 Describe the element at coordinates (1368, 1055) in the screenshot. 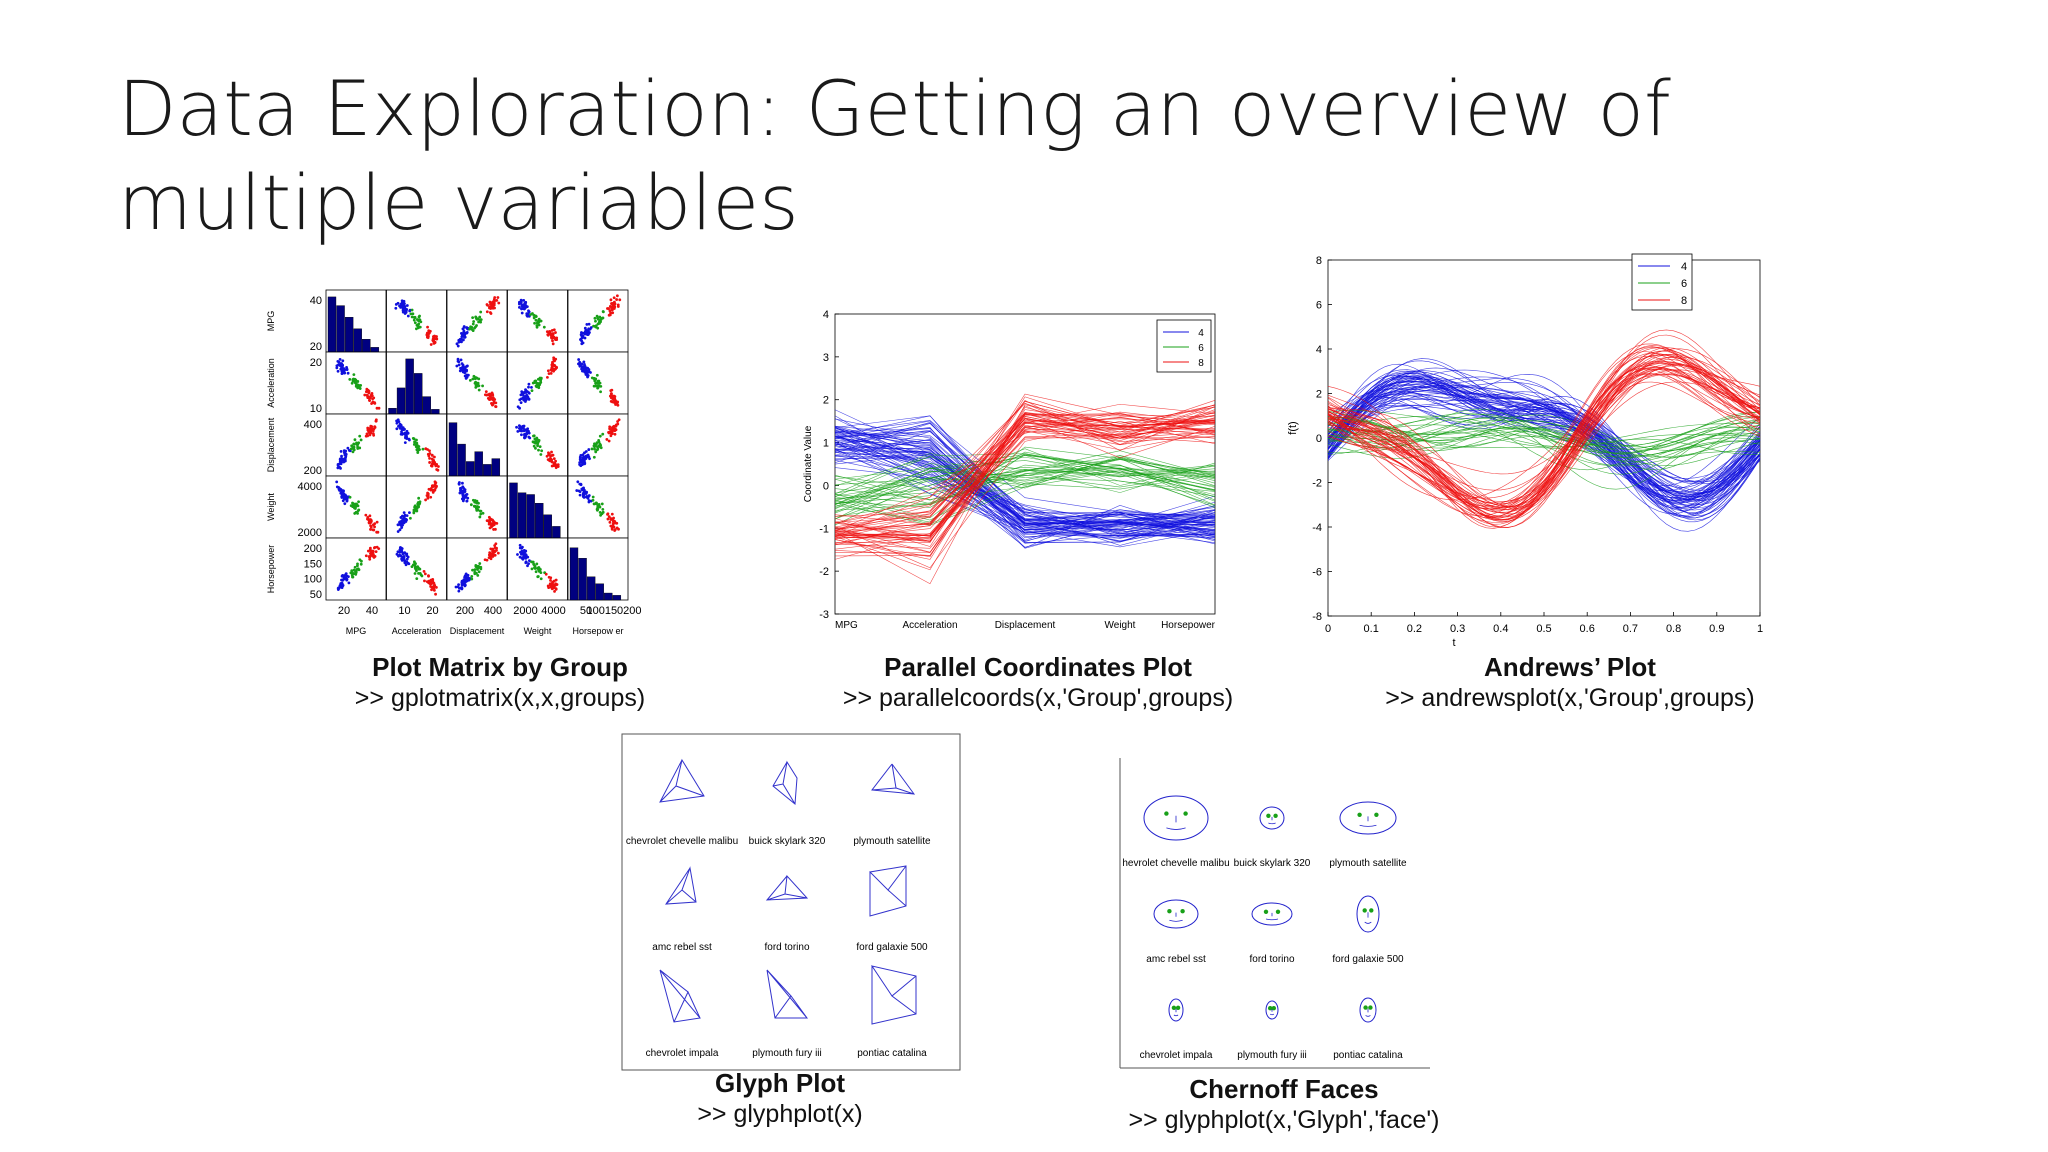

I see `face-label: pontiac catalina` at that location.